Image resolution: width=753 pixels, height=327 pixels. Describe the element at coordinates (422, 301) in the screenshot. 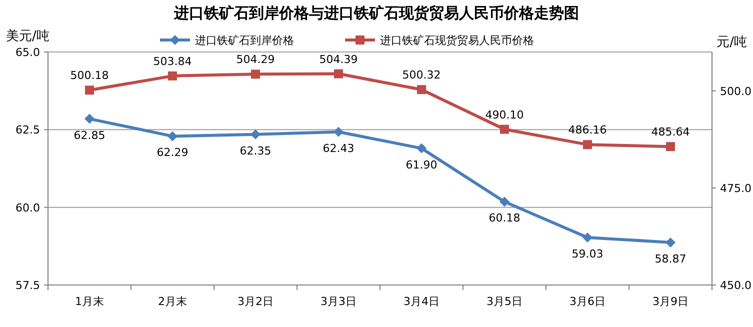

I see `x-tick-label: 3月4日` at that location.